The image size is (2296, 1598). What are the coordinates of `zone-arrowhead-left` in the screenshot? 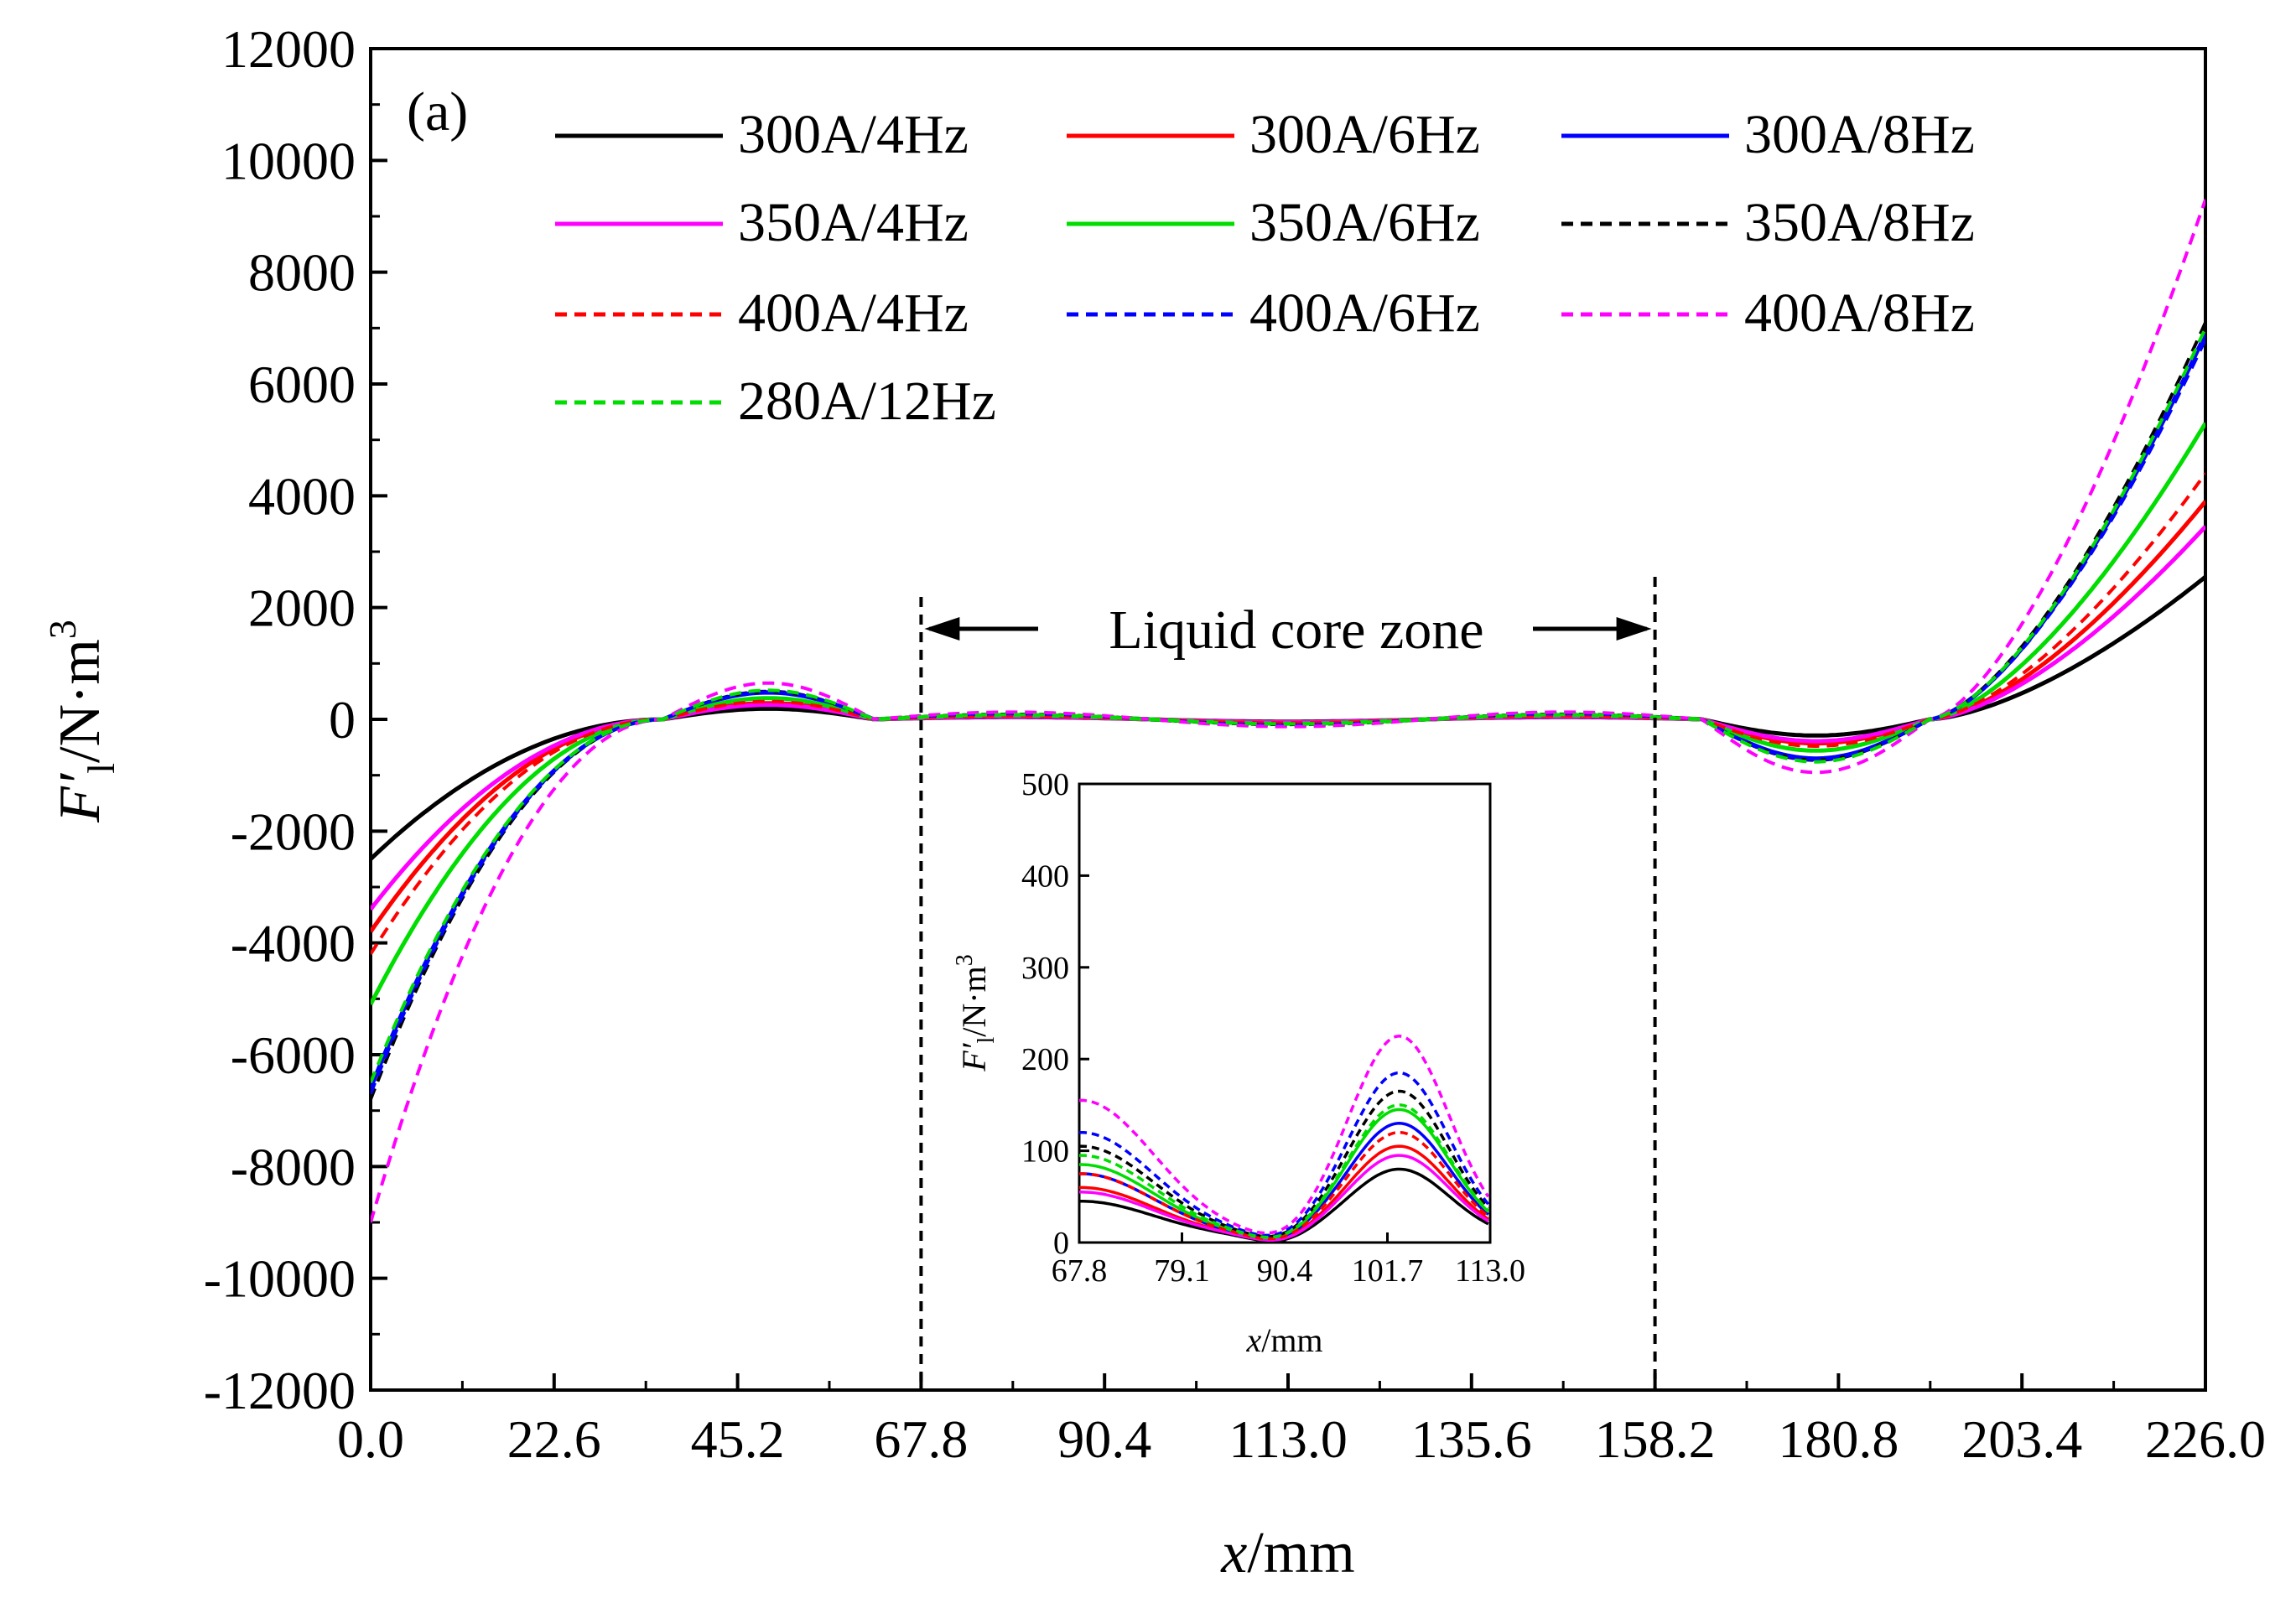 It's located at (942, 629).